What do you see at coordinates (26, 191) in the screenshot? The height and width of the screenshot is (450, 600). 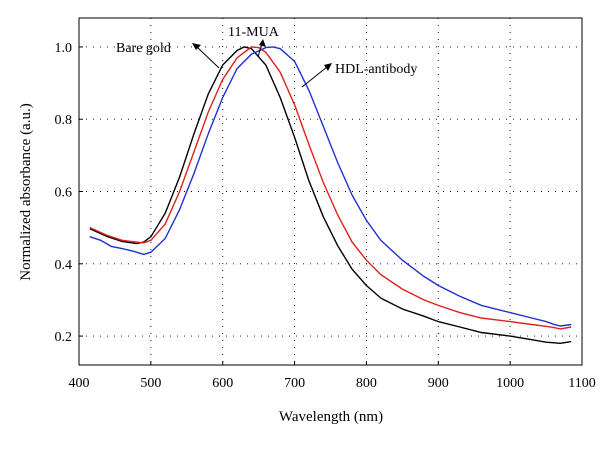 I see `y-axis-label: Normalized absorbance (a.u.)` at bounding box center [26, 191].